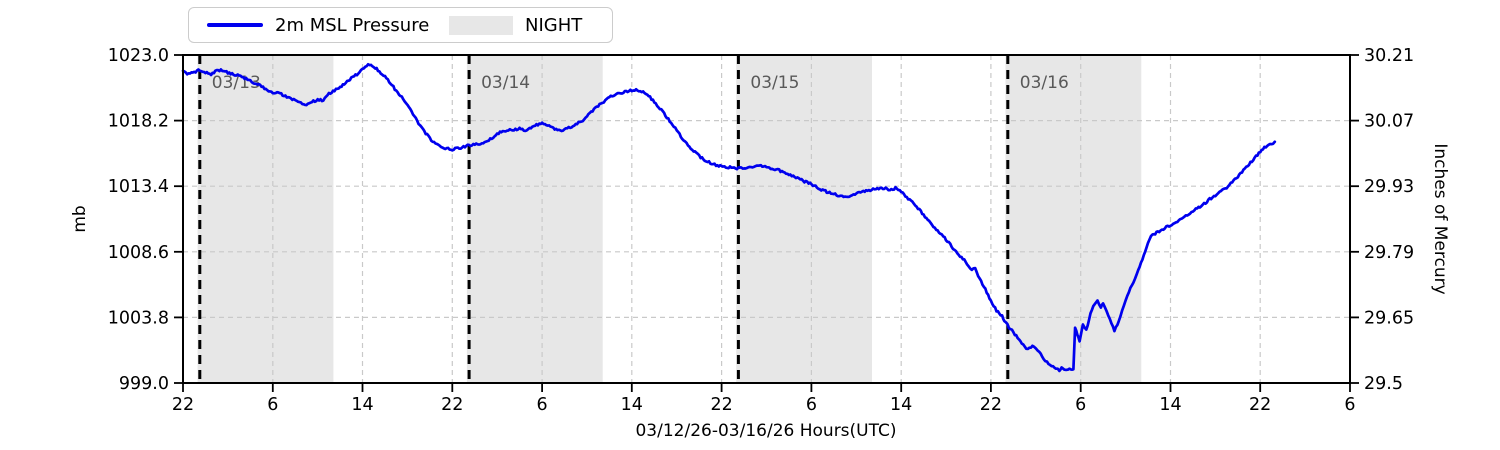 The image size is (1500, 450). What do you see at coordinates (138, 318) in the screenshot?
I see `left-tick-label: 1003.8` at bounding box center [138, 318].